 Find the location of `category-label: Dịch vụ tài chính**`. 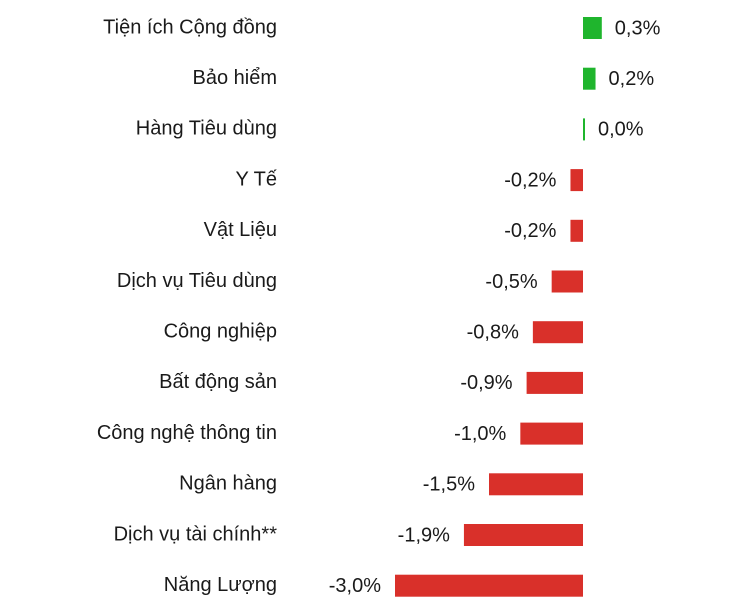

category-label: Dịch vụ tài chính** is located at coordinates (196, 534).